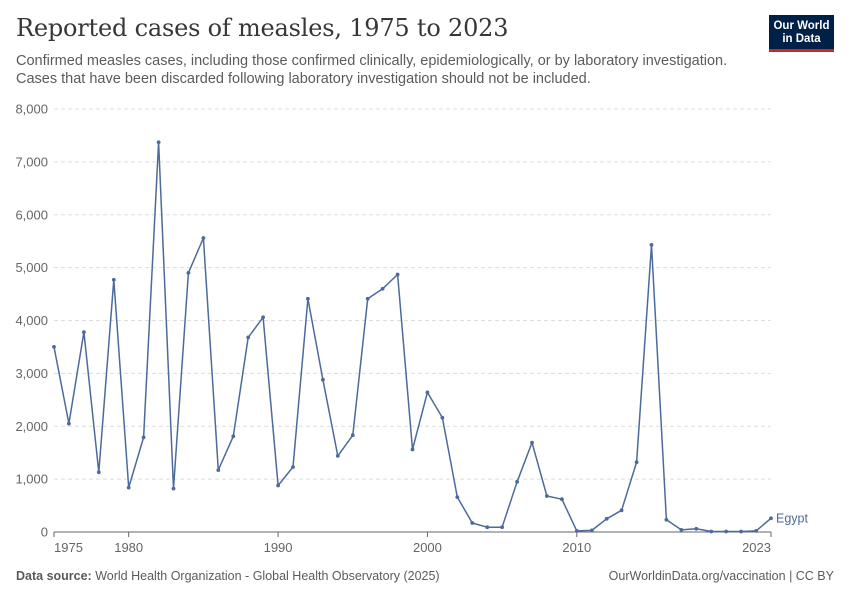 Image resolution: width=850 pixels, height=600 pixels. I want to click on y-tick-label: 7,000, so click(31, 161).